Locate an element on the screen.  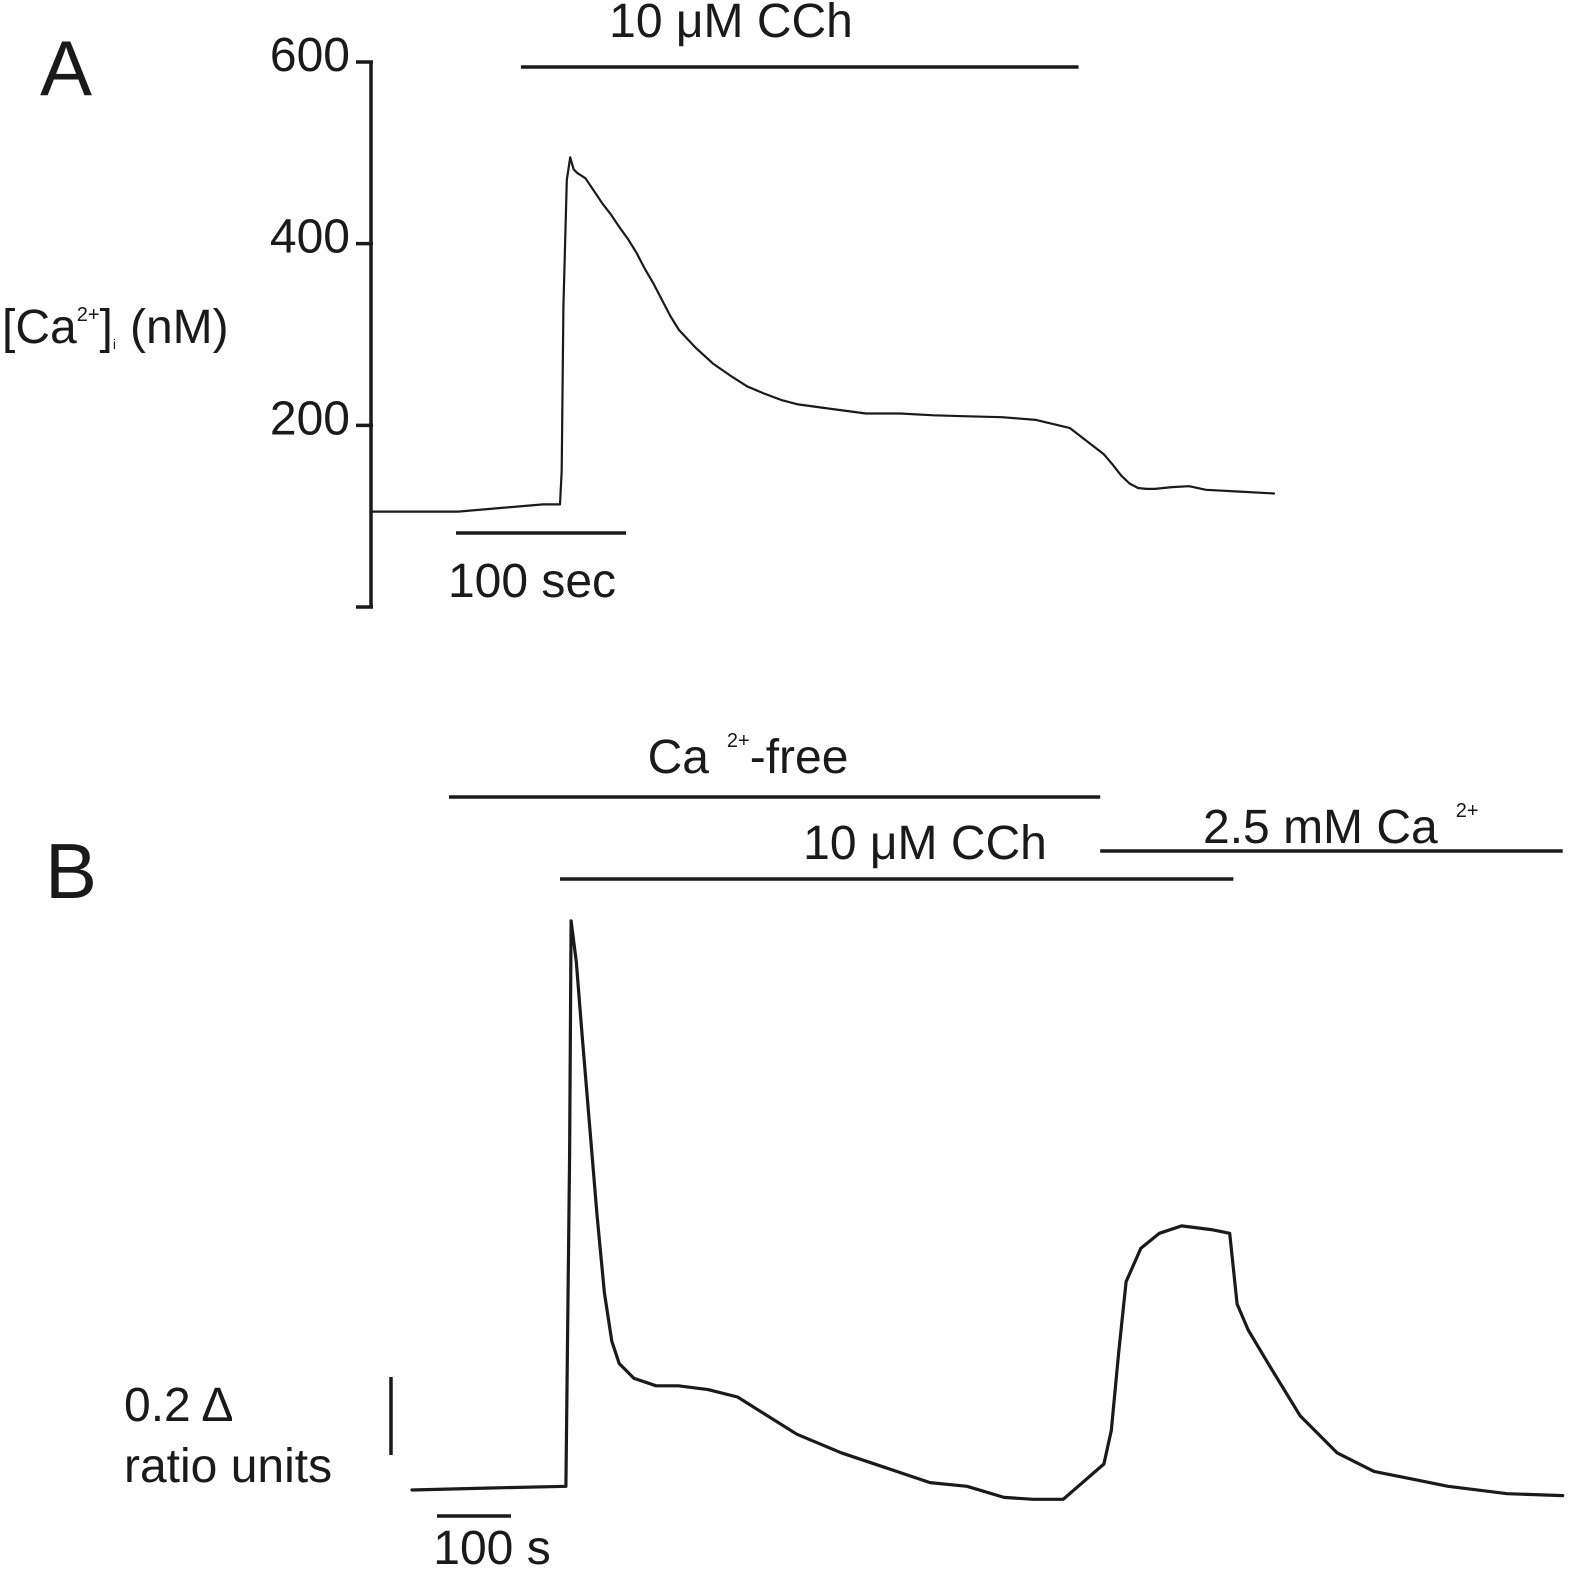
panel-a-ylabel: [Ca2+]i (nM) is located at coordinates (115, 327).